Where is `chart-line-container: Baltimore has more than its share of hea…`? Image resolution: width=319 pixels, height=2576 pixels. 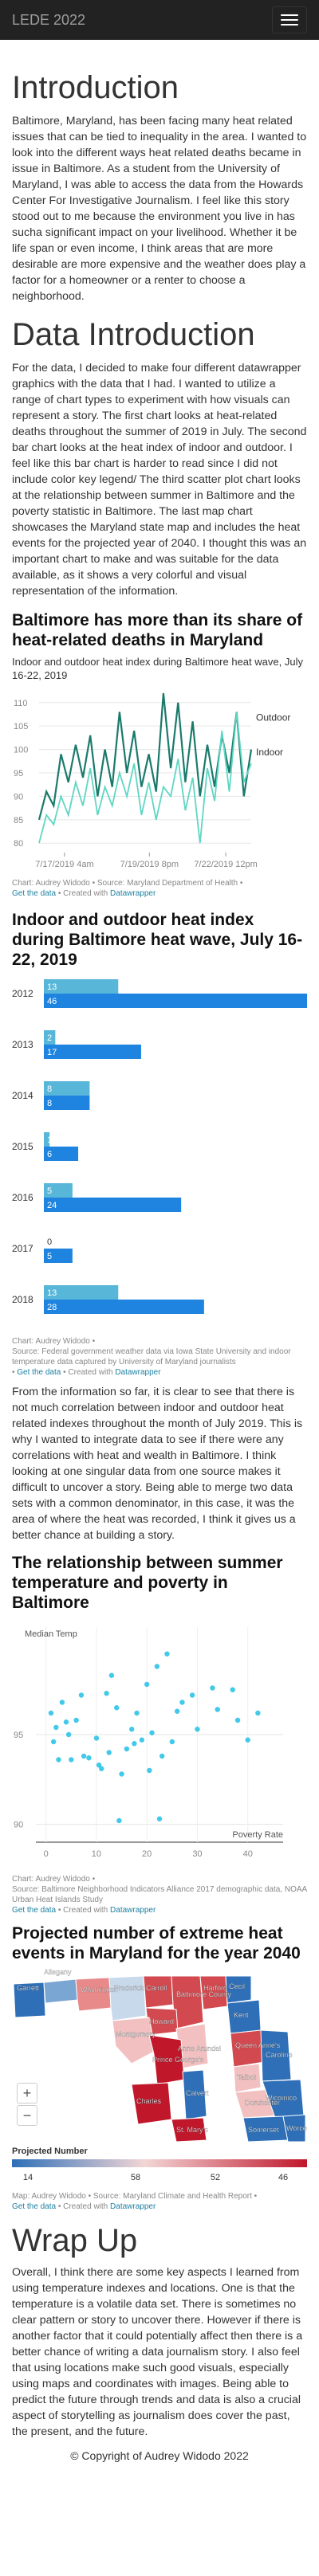
chart-line-container: Baltimore has more than its share of hea… is located at coordinates (160, 754).